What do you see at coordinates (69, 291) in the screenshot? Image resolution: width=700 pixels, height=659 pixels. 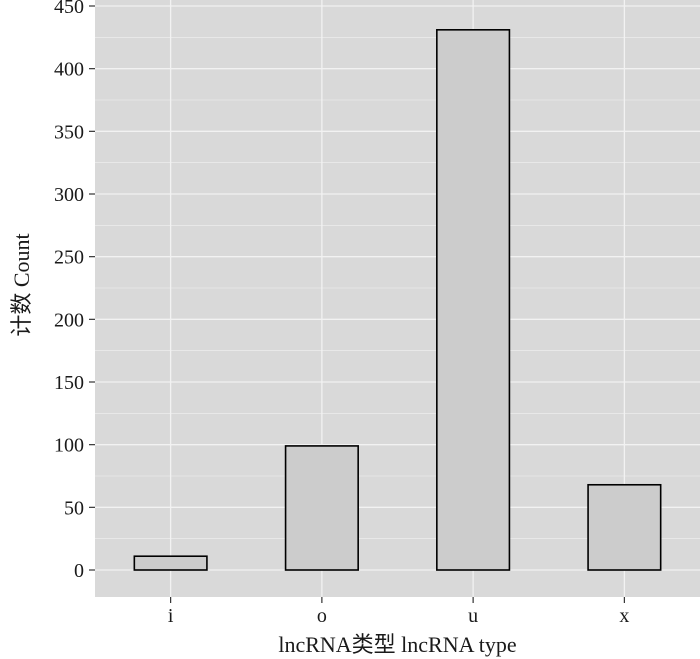 I see `y-tick-labels: 0 50 100 150 200 250 300 350 400 450` at bounding box center [69, 291].